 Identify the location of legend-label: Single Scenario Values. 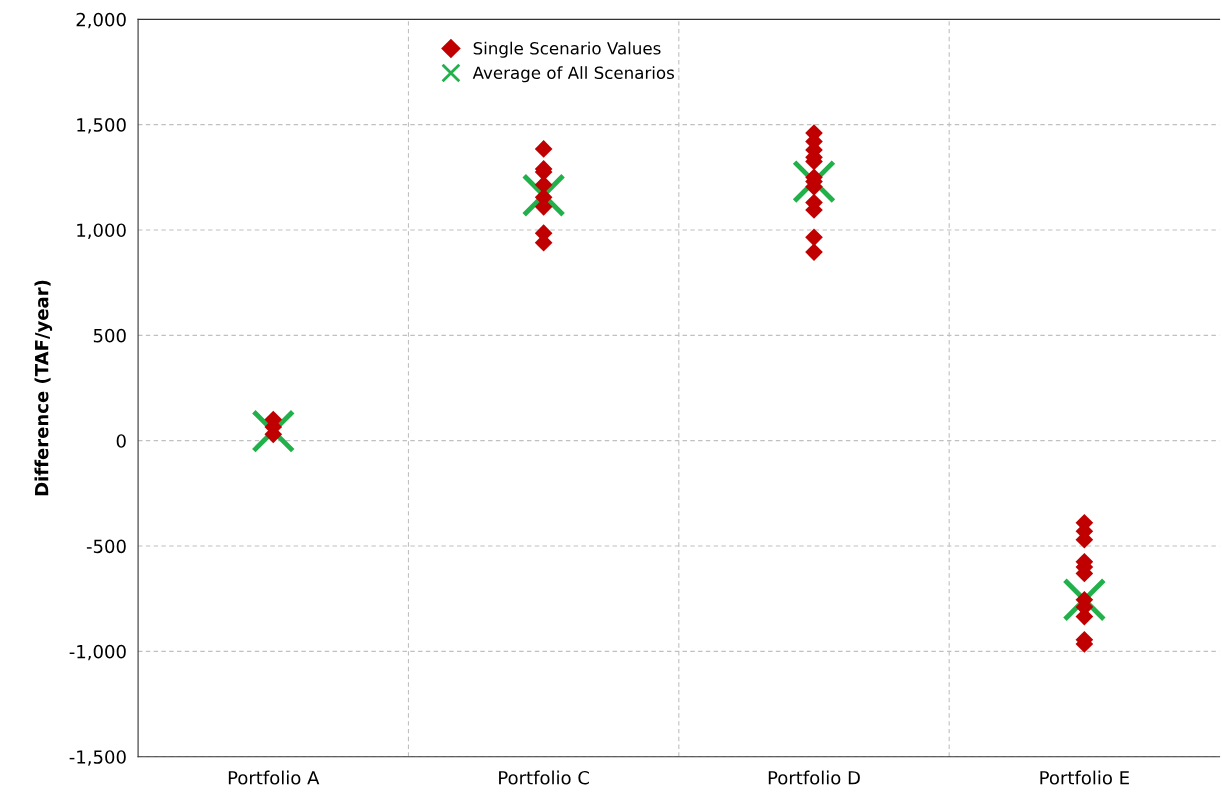
(567, 49).